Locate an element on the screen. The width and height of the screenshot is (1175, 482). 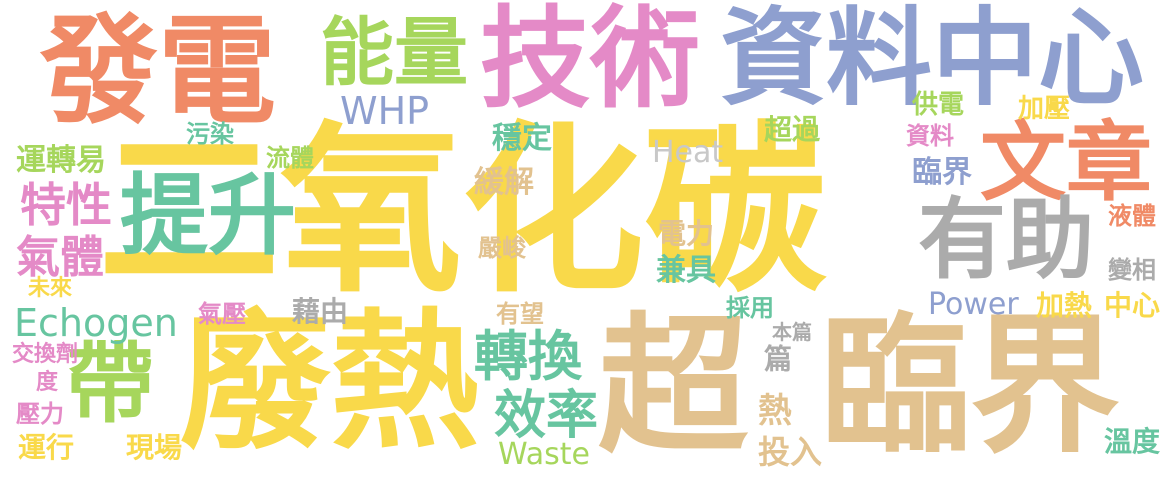
word-whp: WHP is located at coordinates (385, 111).